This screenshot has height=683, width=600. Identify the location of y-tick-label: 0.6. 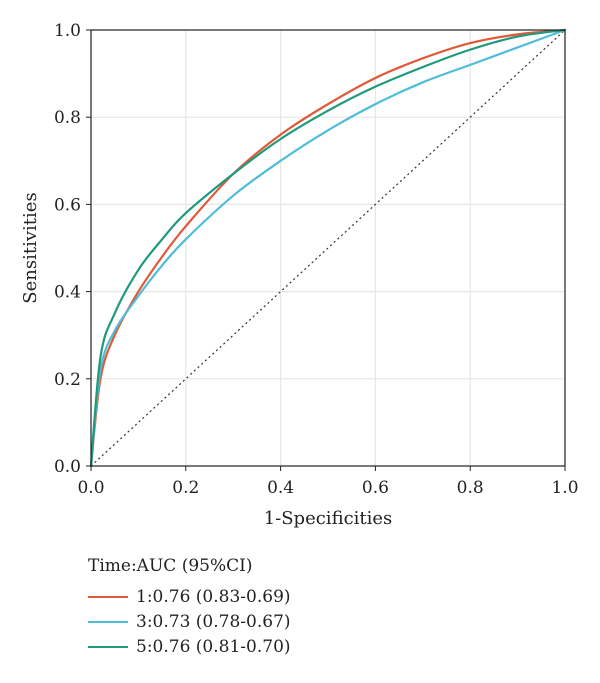
(67, 205).